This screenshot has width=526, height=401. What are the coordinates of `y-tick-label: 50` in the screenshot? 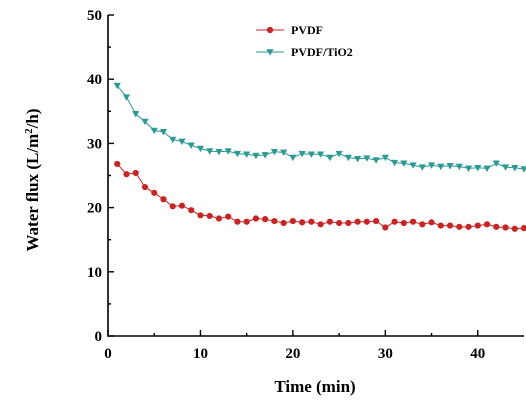 It's located at (94, 16).